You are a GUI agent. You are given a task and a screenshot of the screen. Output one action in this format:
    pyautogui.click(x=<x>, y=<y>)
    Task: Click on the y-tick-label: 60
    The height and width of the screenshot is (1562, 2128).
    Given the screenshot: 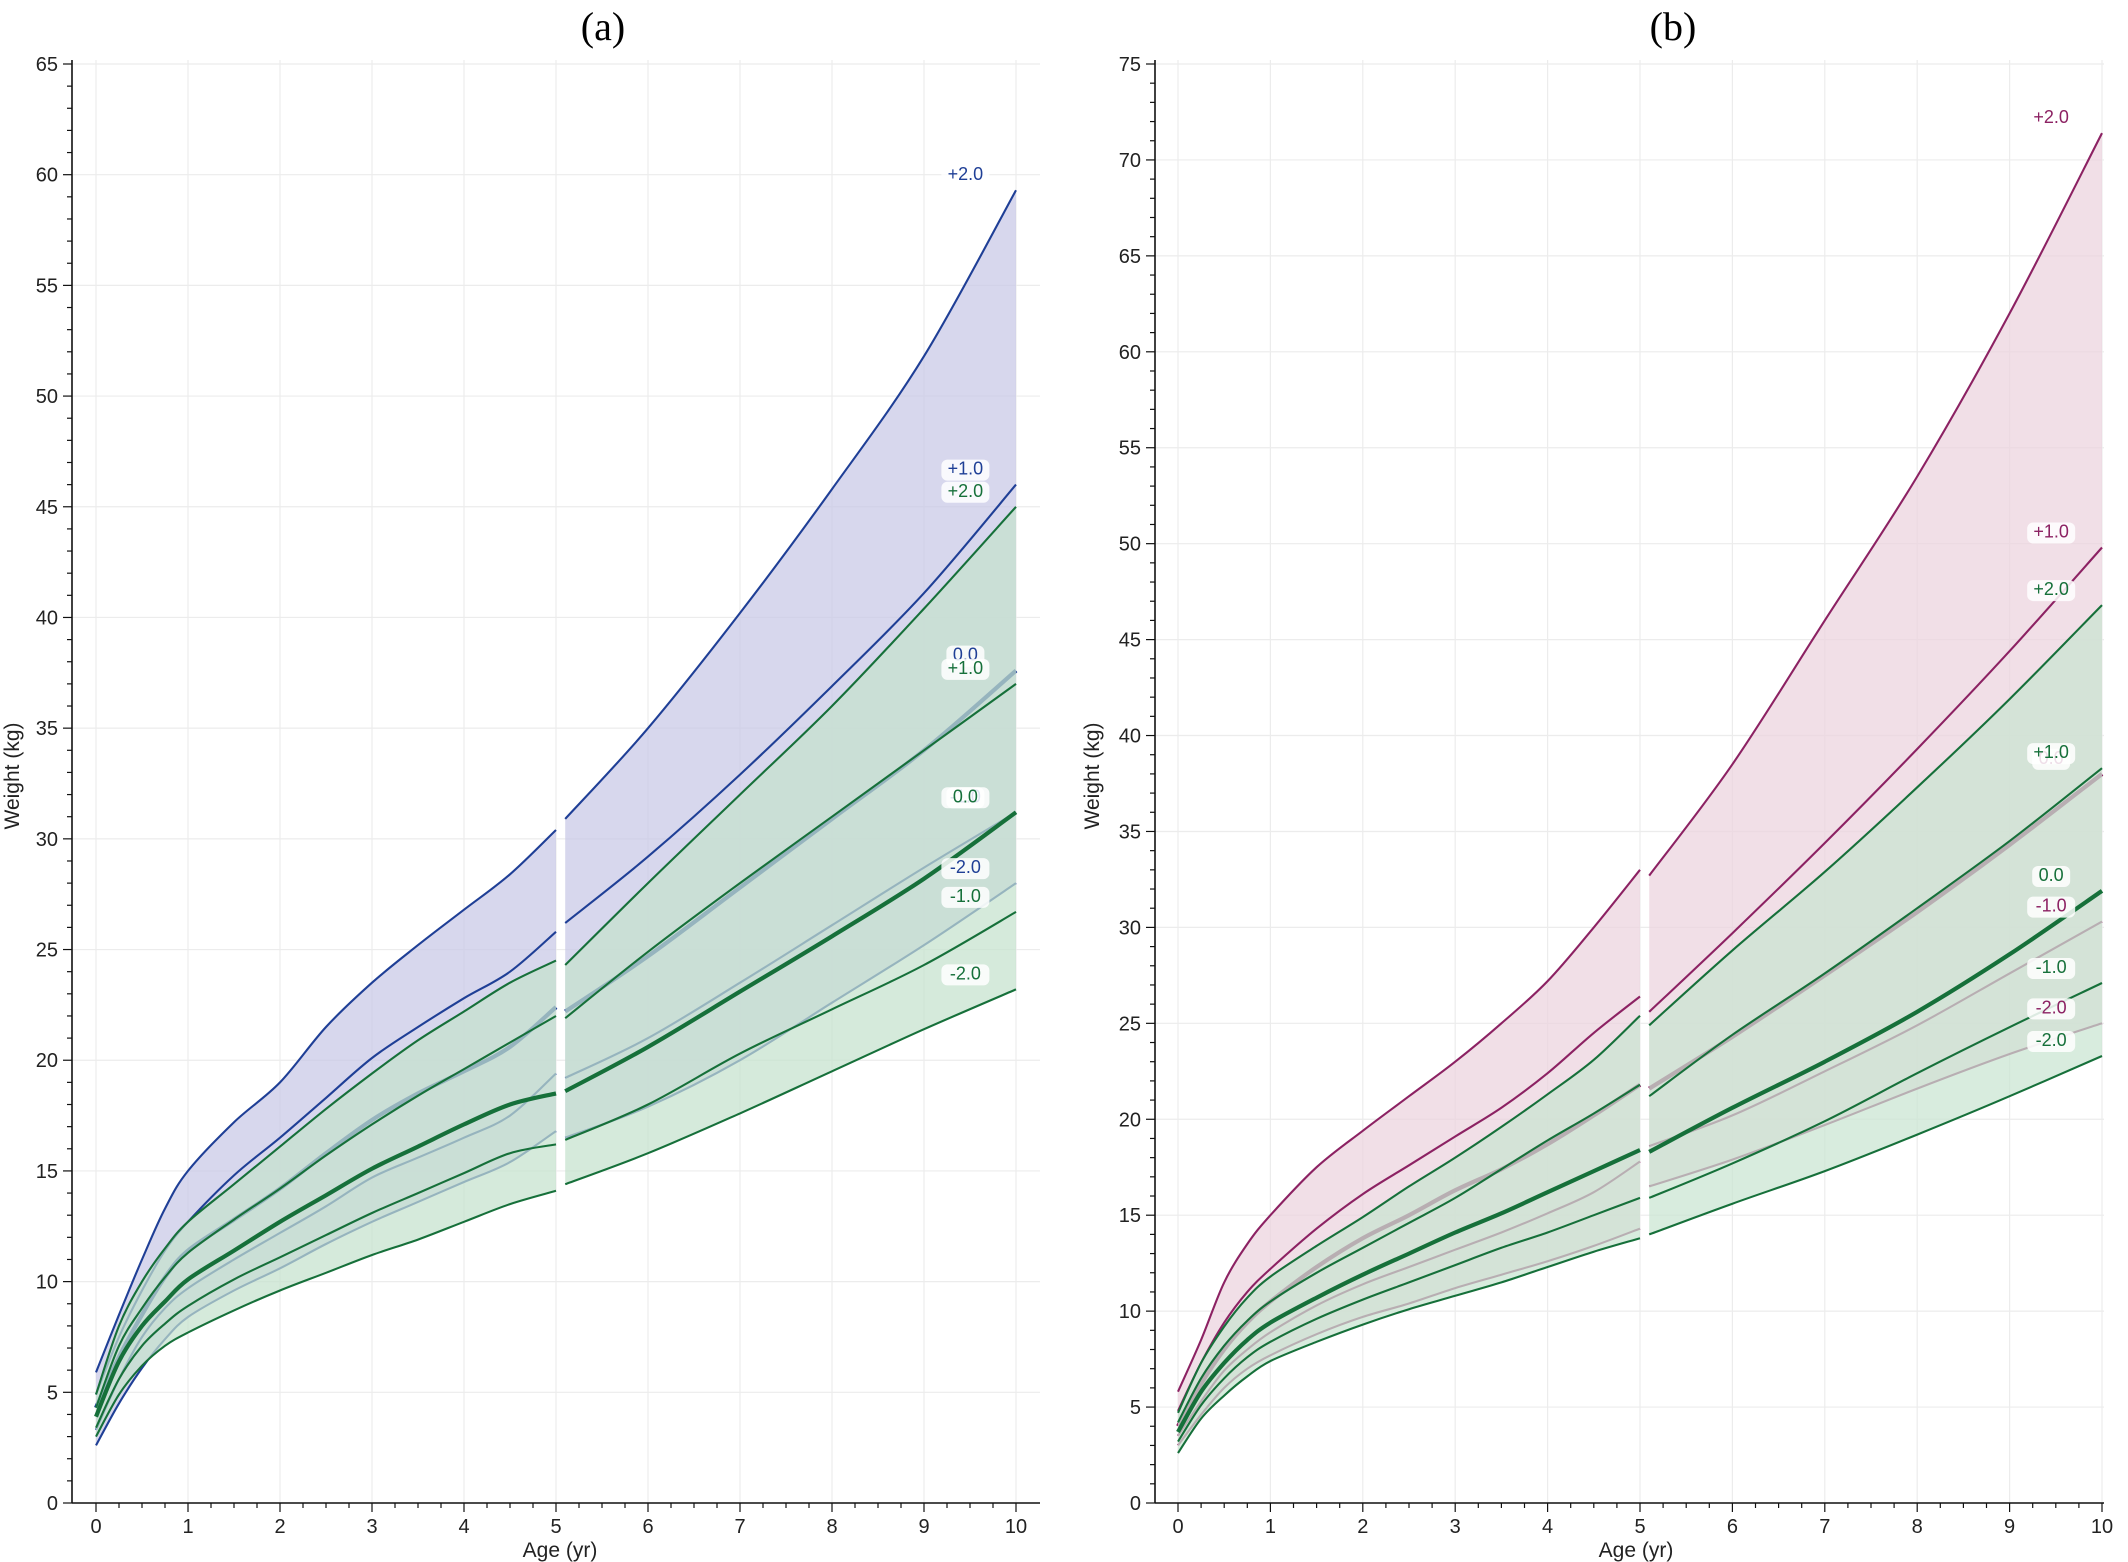 What is the action you would take?
    pyautogui.click(x=1130, y=353)
    